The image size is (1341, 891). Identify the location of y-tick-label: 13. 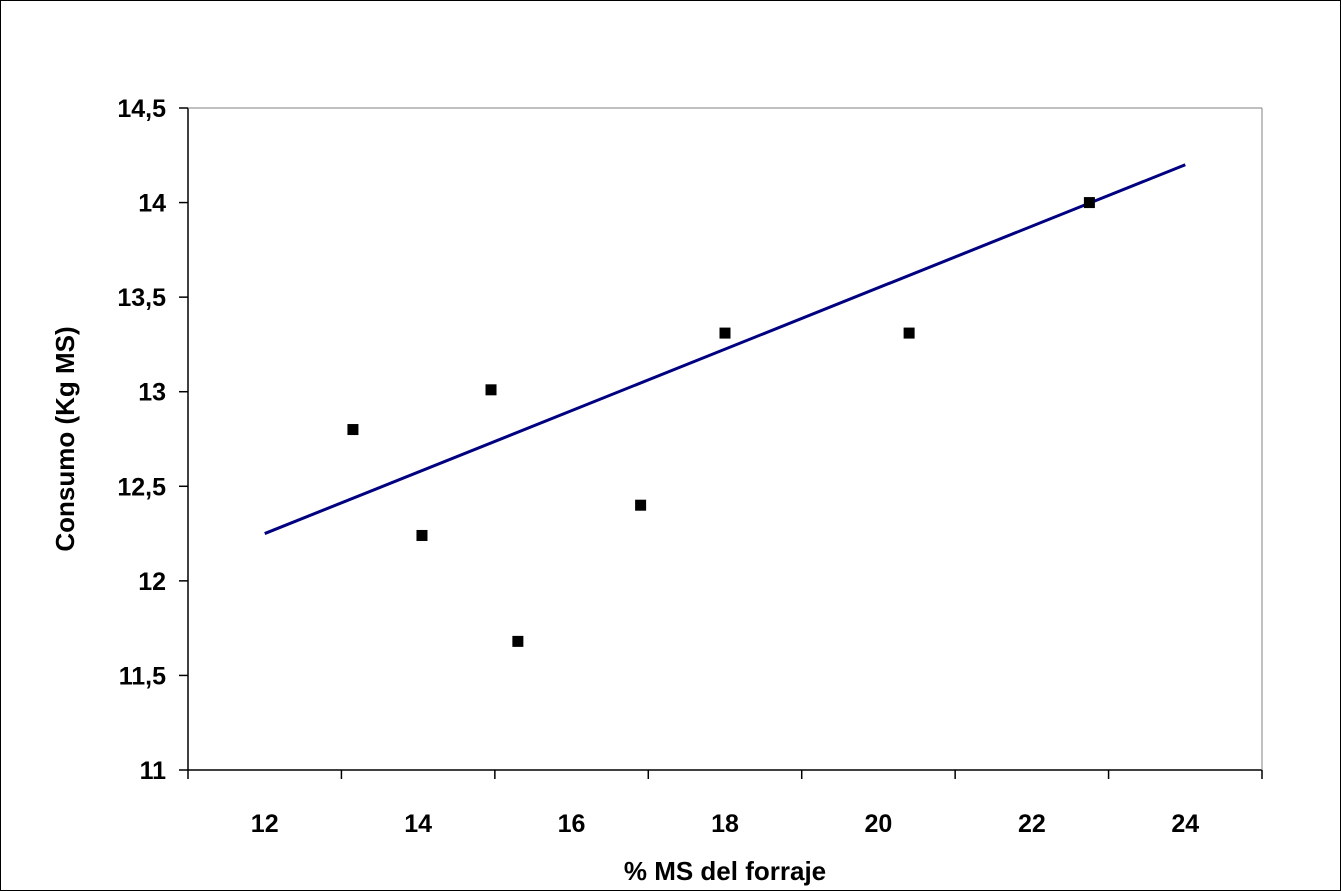
(152, 393).